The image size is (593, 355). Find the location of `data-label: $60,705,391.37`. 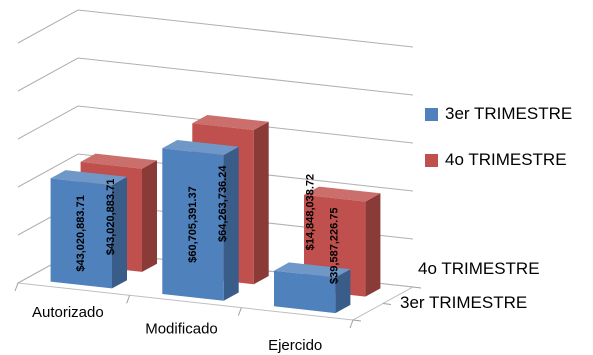

data-label: $60,705,391.37 is located at coordinates (193, 224).